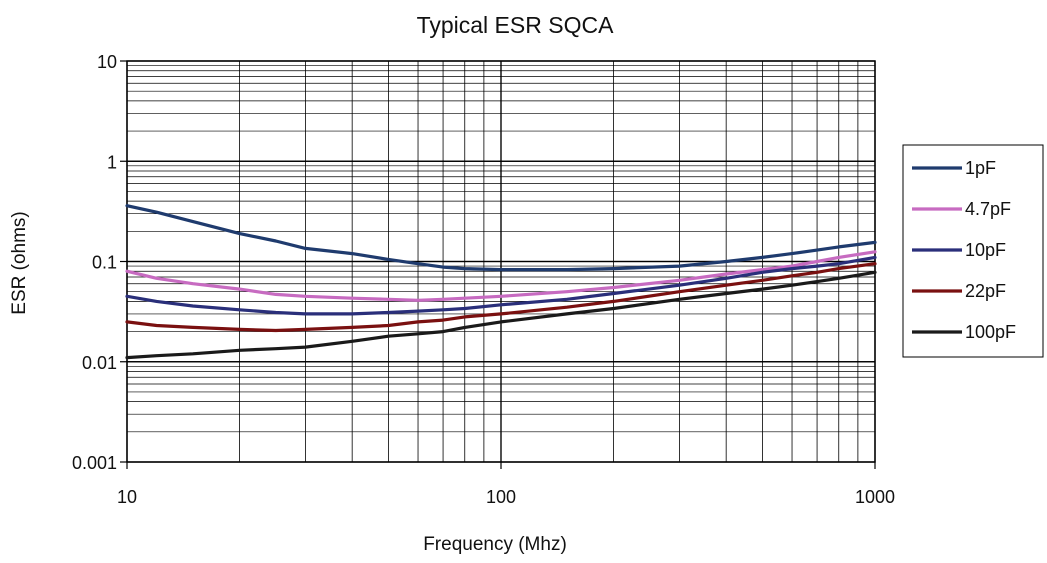 The height and width of the screenshot is (563, 1047). What do you see at coordinates (985, 291) in the screenshot?
I see `legend-label-22pf: 22pF` at bounding box center [985, 291].